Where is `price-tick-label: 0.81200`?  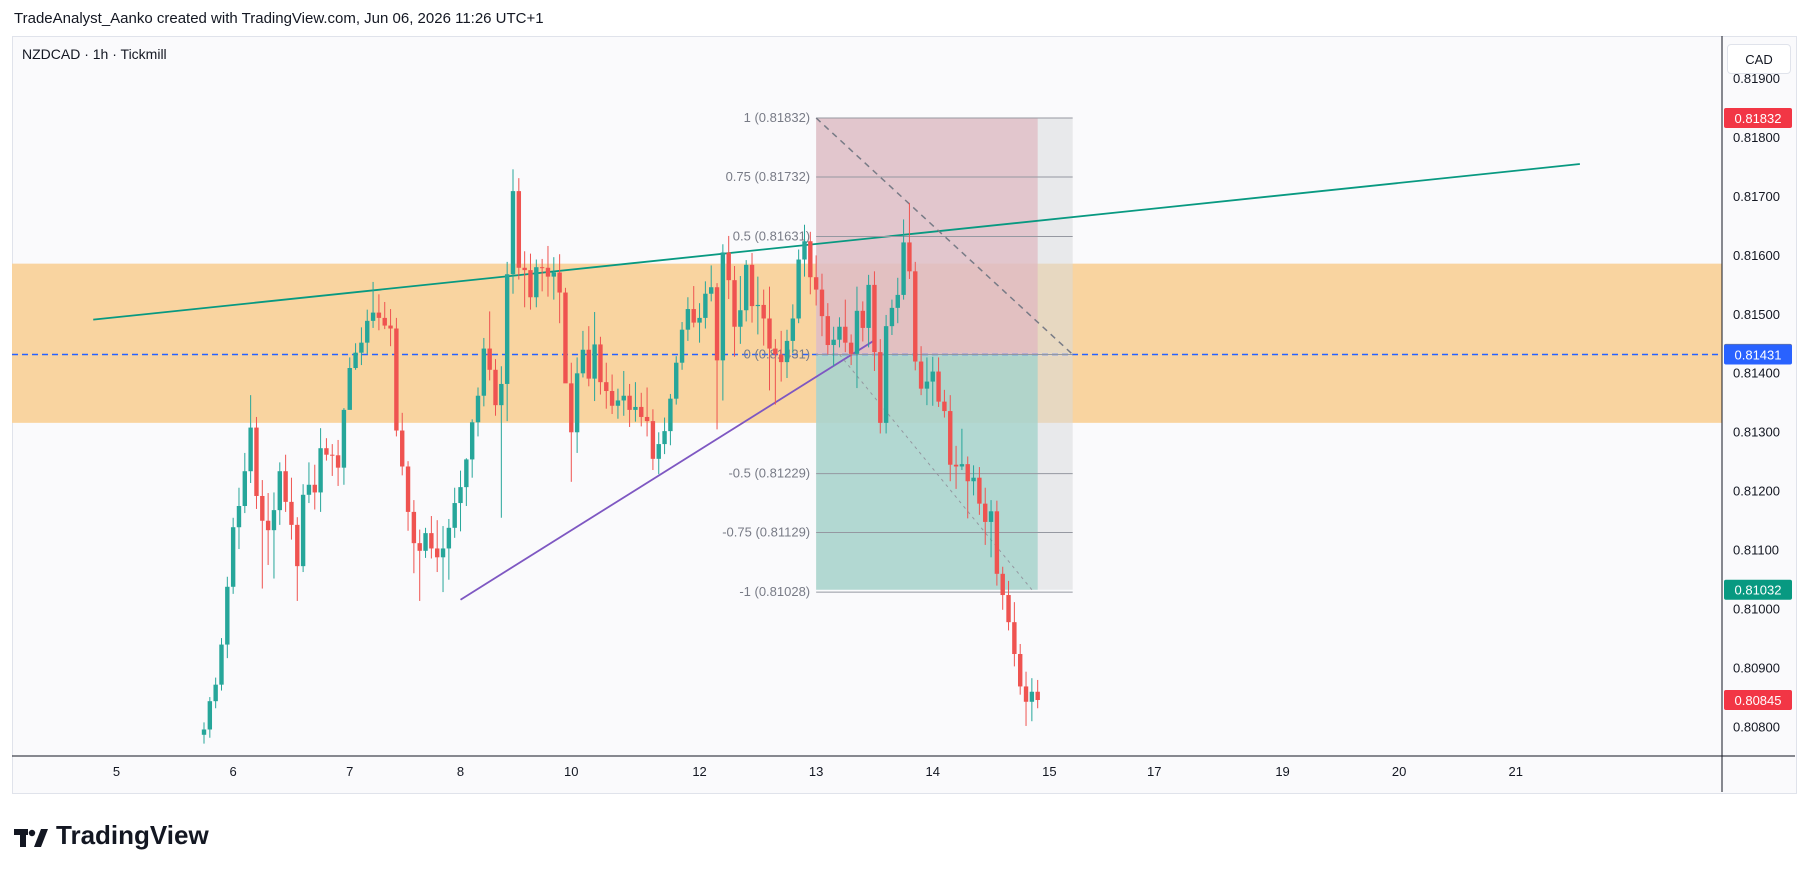
price-tick-label: 0.81200 is located at coordinates (1756, 491).